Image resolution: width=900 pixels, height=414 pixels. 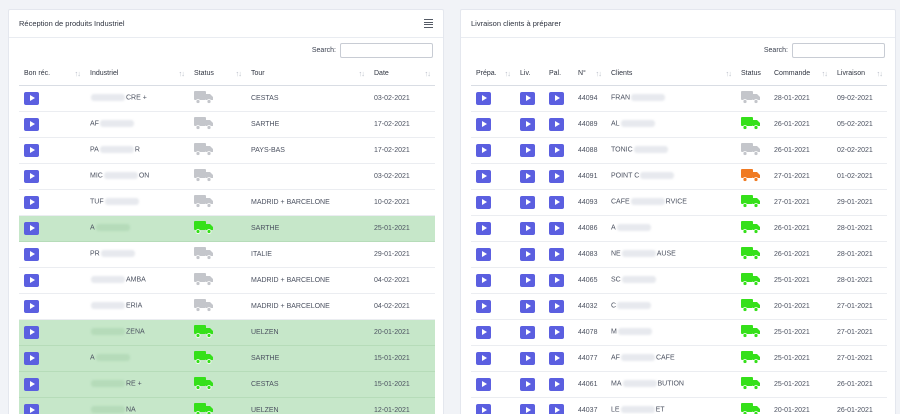 I want to click on column-header: Tour ↑↓, so click(x=307, y=74).